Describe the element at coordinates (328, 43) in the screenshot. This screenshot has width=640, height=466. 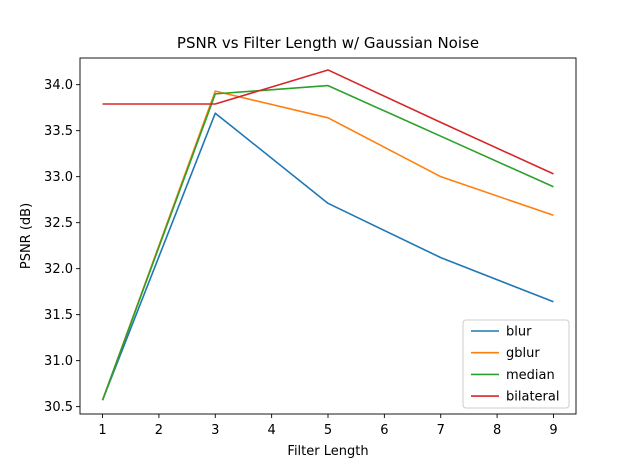
I see `chart-title: PSNR vs Filter Length w/ Gaussian Noise` at that location.